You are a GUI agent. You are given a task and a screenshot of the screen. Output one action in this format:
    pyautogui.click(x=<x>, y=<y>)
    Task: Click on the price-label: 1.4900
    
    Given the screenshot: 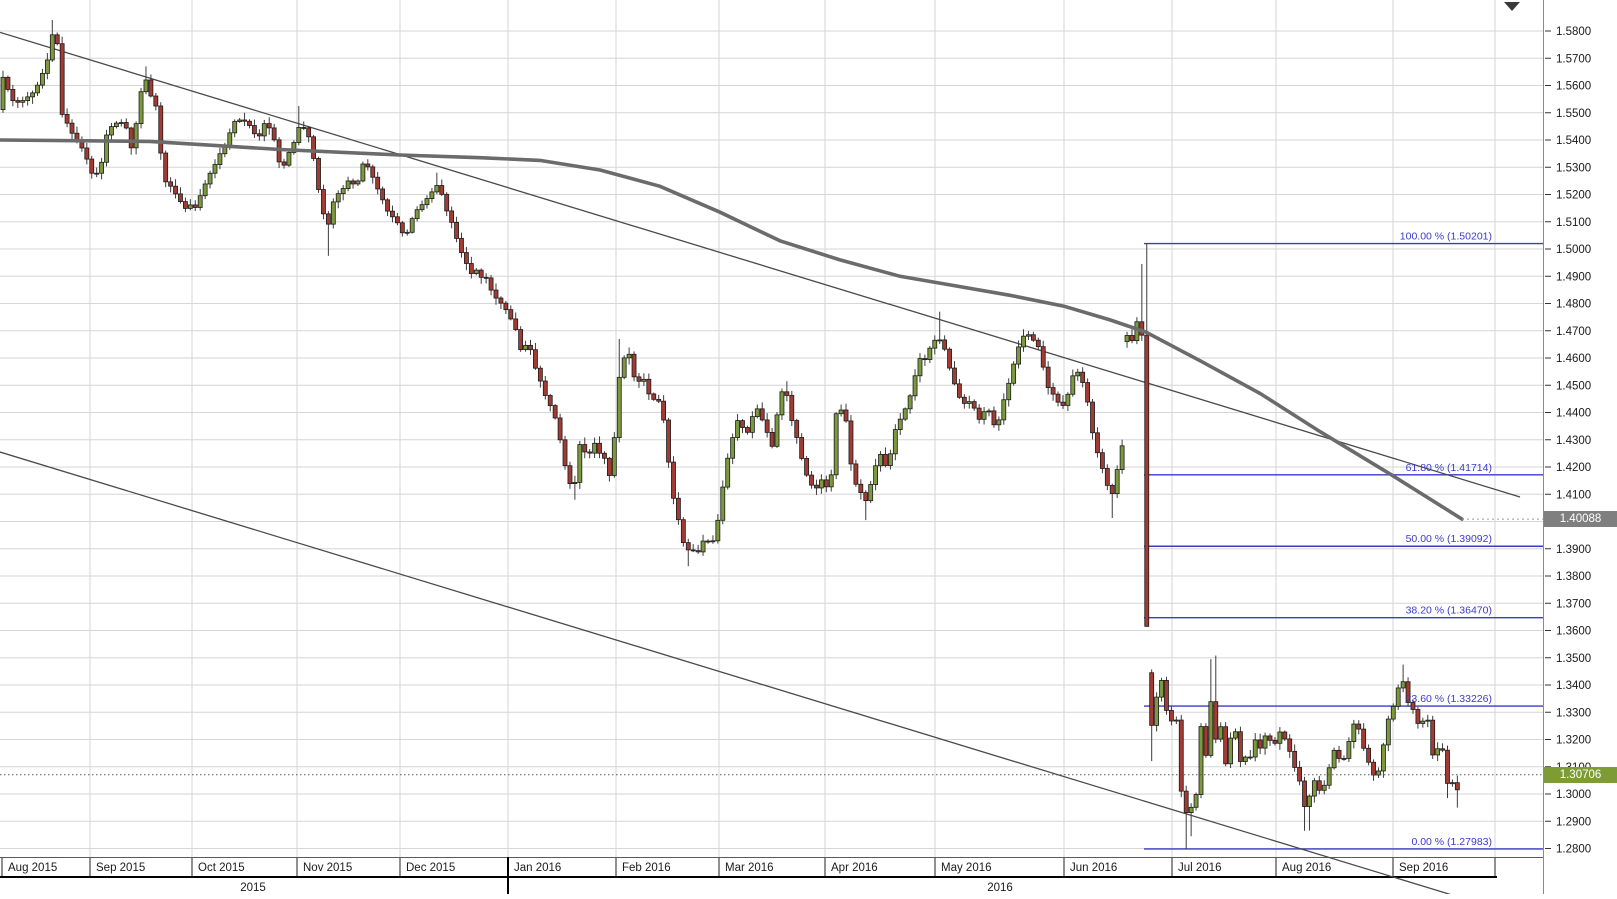 What is the action you would take?
    pyautogui.click(x=1573, y=277)
    